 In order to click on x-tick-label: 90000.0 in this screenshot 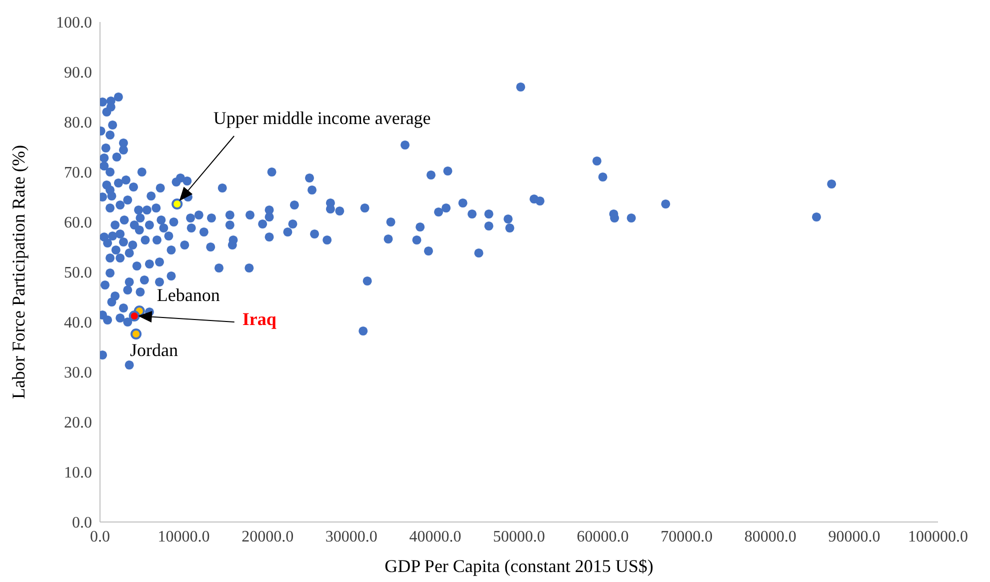, I will do `click(854, 537)`.